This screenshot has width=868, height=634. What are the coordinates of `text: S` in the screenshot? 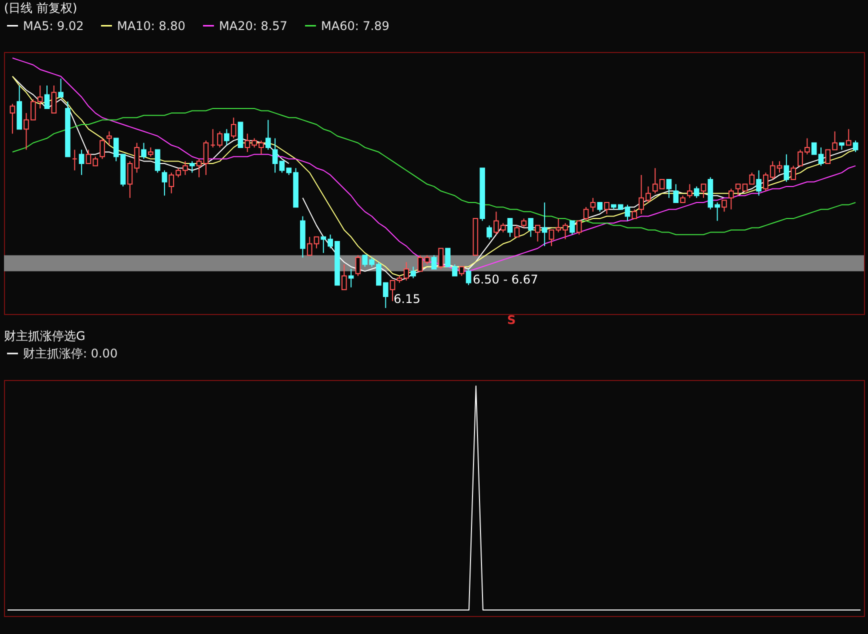 It's located at (511, 320).